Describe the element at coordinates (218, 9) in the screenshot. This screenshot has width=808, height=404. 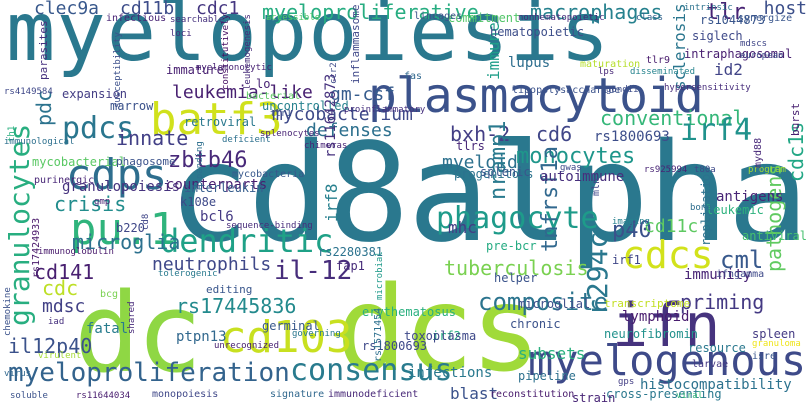
I see `word-cdc1: cdc1` at that location.